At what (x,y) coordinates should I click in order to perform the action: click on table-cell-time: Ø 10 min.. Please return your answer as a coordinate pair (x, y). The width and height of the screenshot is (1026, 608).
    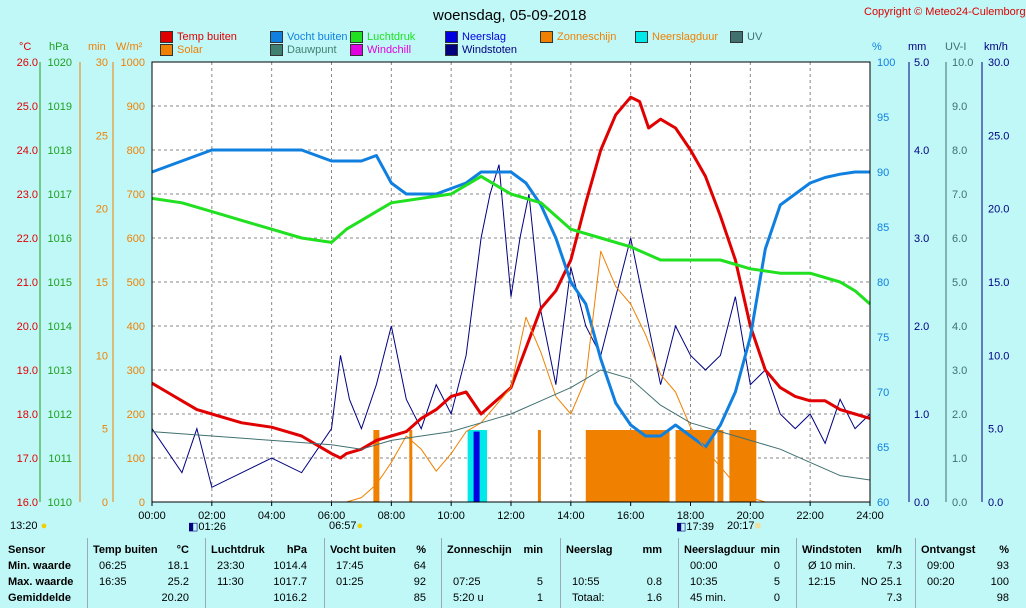
    Looking at the image, I should click on (832, 566).